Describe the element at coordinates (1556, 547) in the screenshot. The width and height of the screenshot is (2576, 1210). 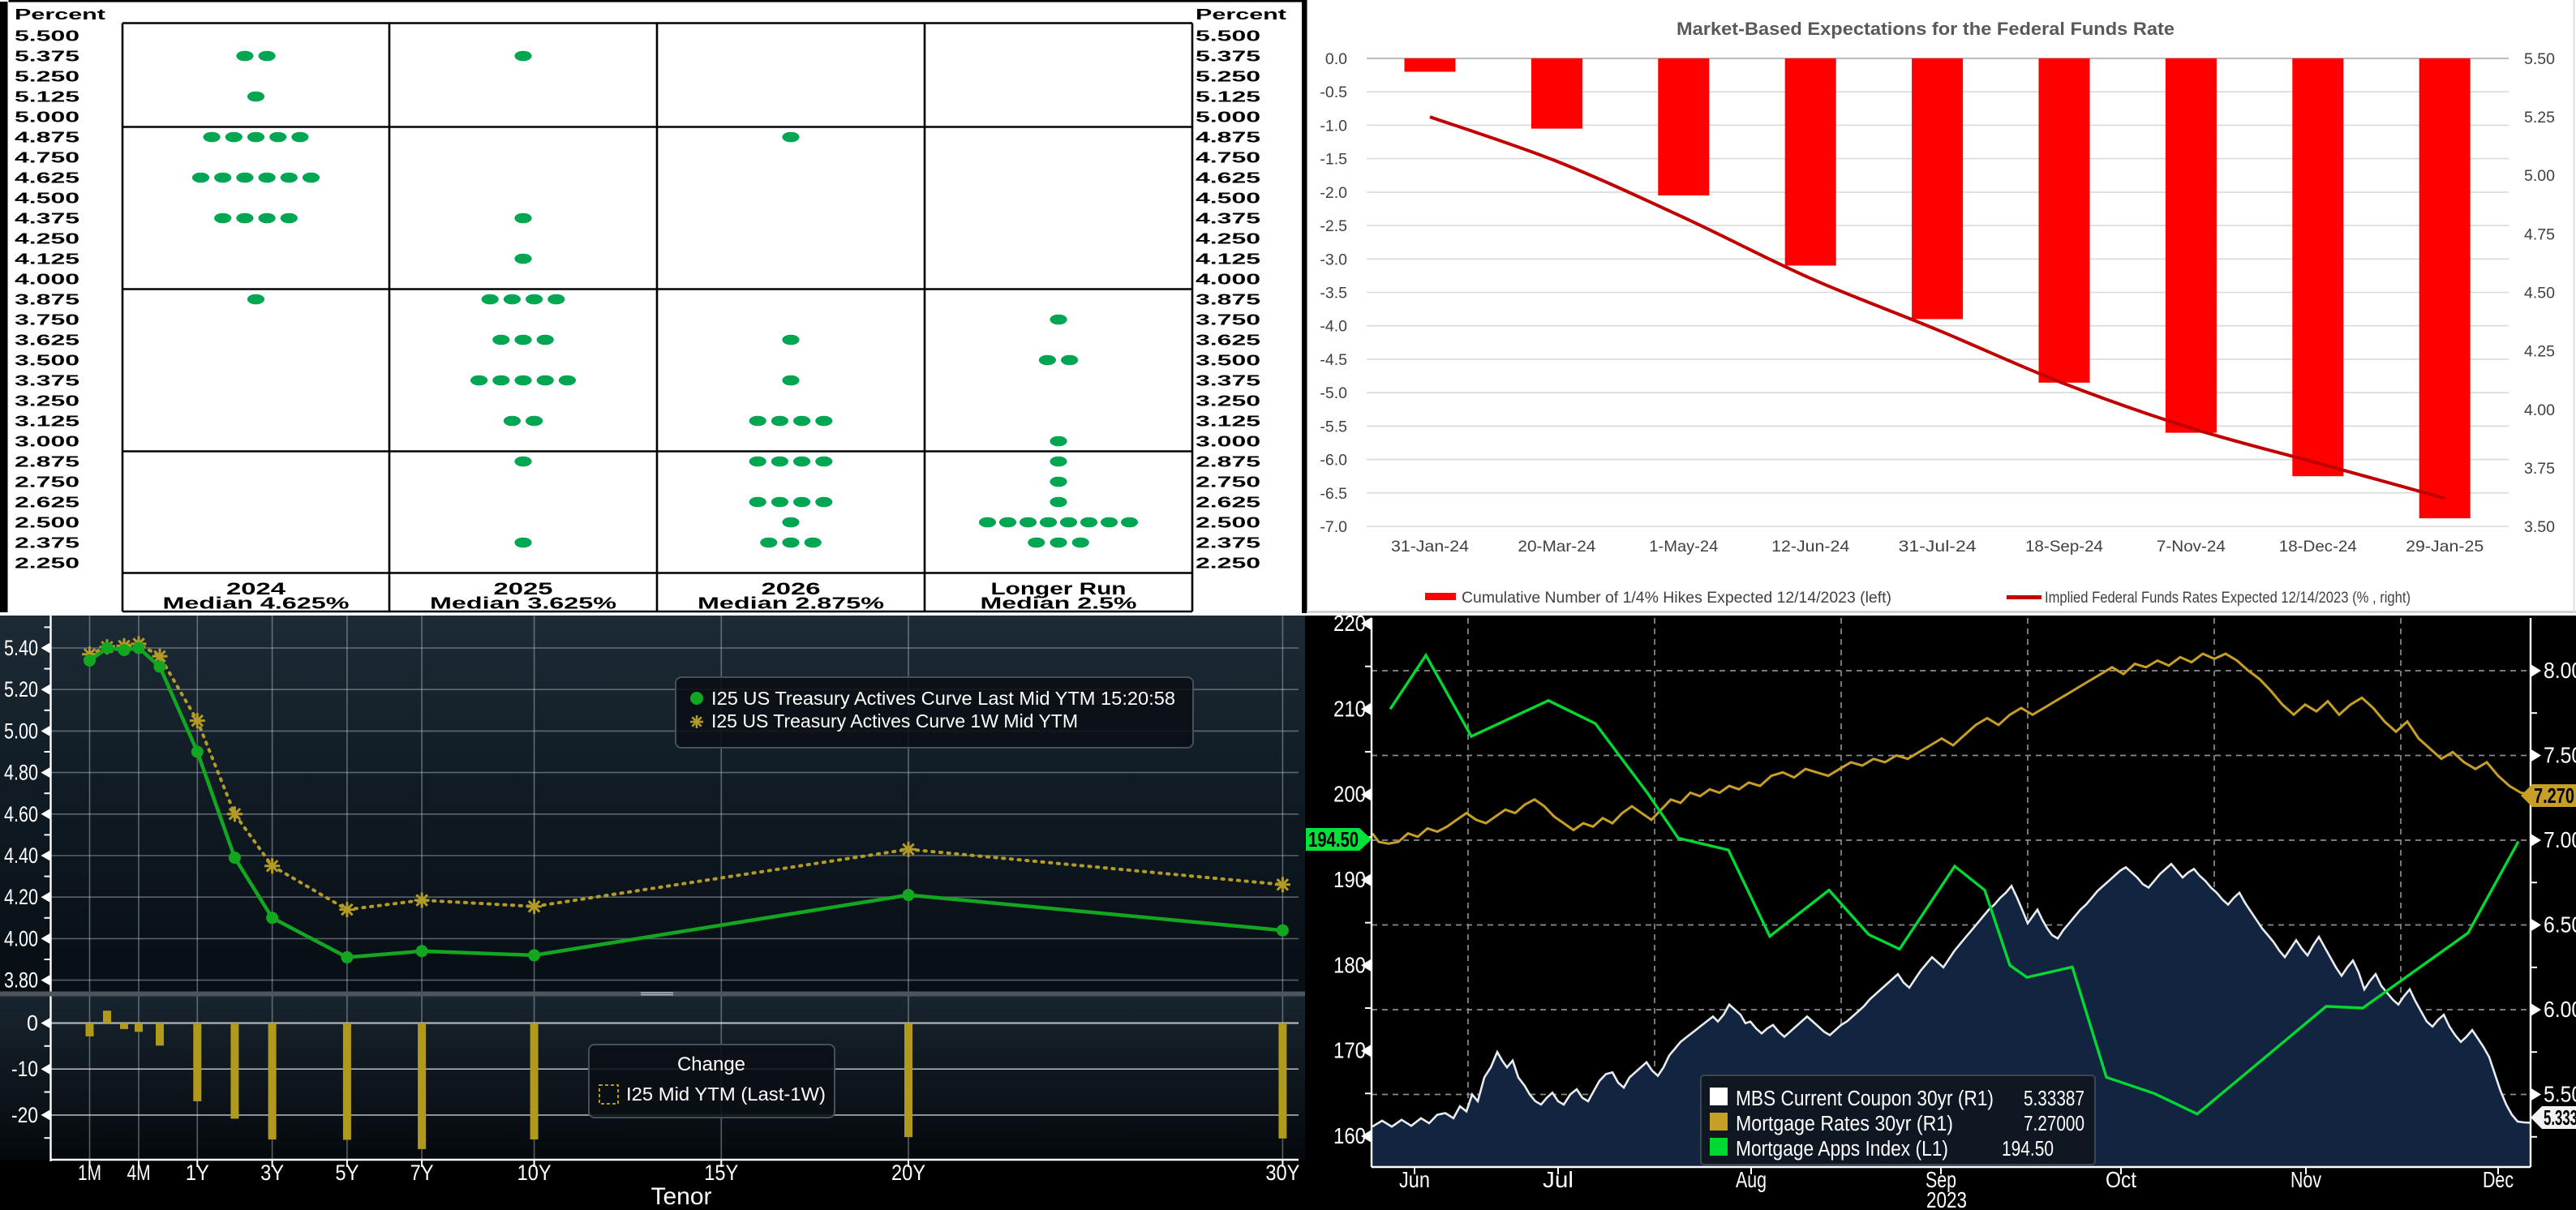
I see `svg-text: 20-Mar-24` at that location.